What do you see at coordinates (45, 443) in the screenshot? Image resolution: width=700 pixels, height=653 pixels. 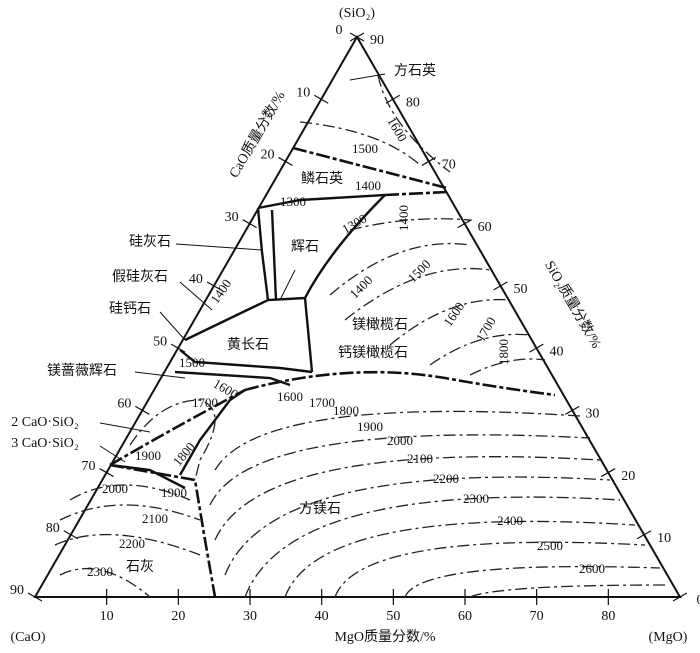 I see `phase-label: 3 CaO·SiO₂` at bounding box center [45, 443].